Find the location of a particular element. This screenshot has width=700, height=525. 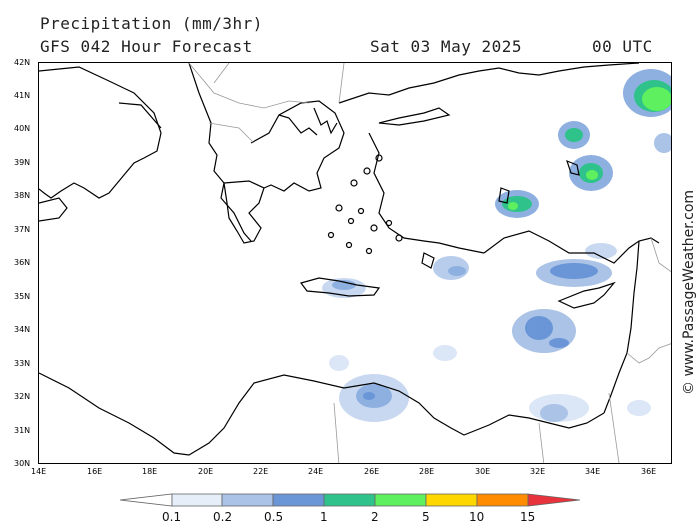

lat-label: 32N is located at coordinates (22, 396).